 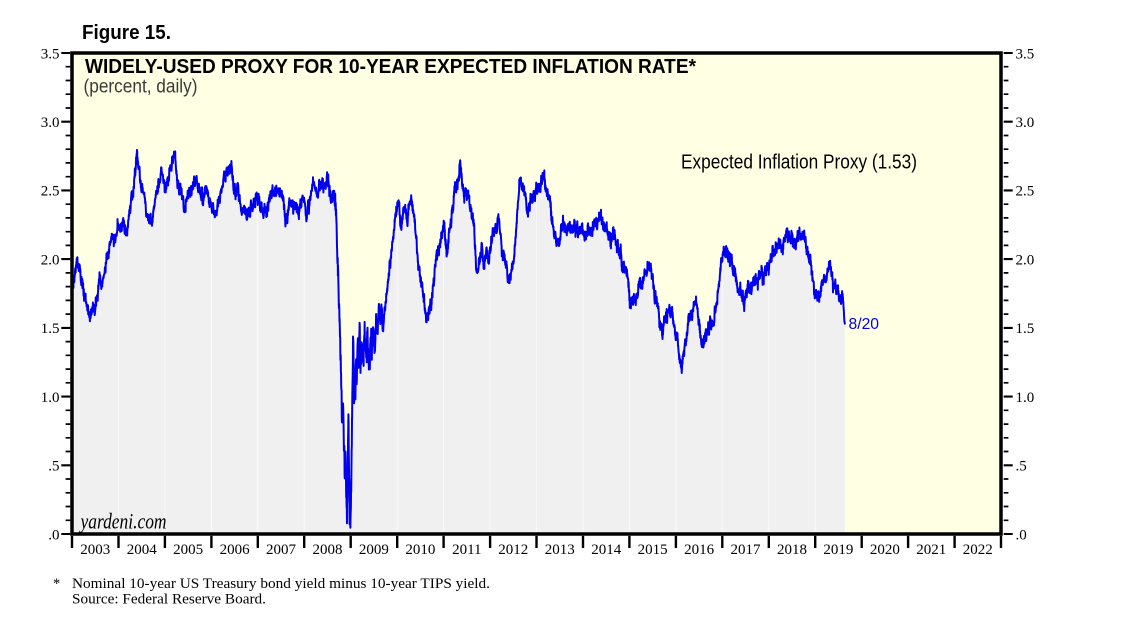 What do you see at coordinates (142, 550) in the screenshot?
I see `svg-text: 2004` at bounding box center [142, 550].